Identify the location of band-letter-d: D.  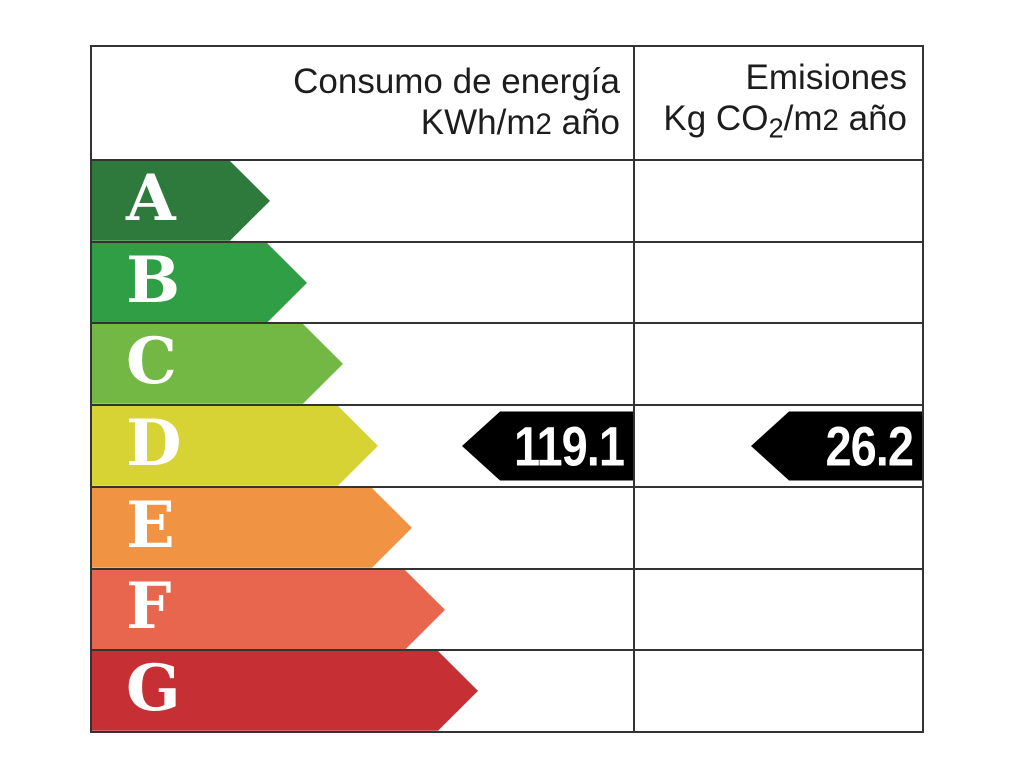
(154, 444).